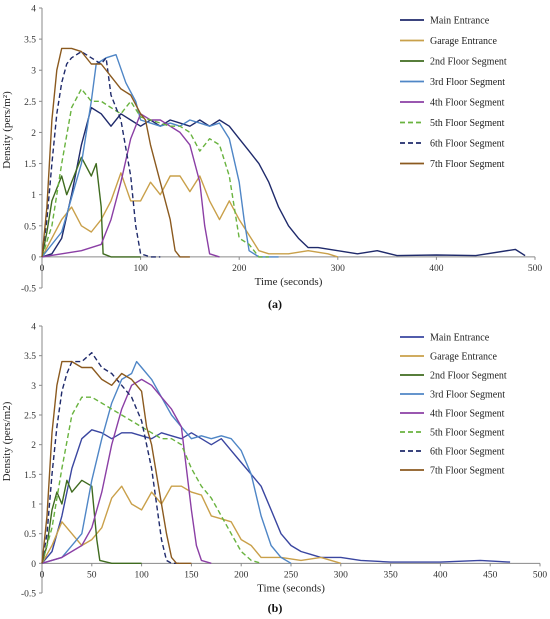 Image resolution: width=550 pixels, height=619 pixels. What do you see at coordinates (275, 608) in the screenshot?
I see `panel-label: (b)` at bounding box center [275, 608].